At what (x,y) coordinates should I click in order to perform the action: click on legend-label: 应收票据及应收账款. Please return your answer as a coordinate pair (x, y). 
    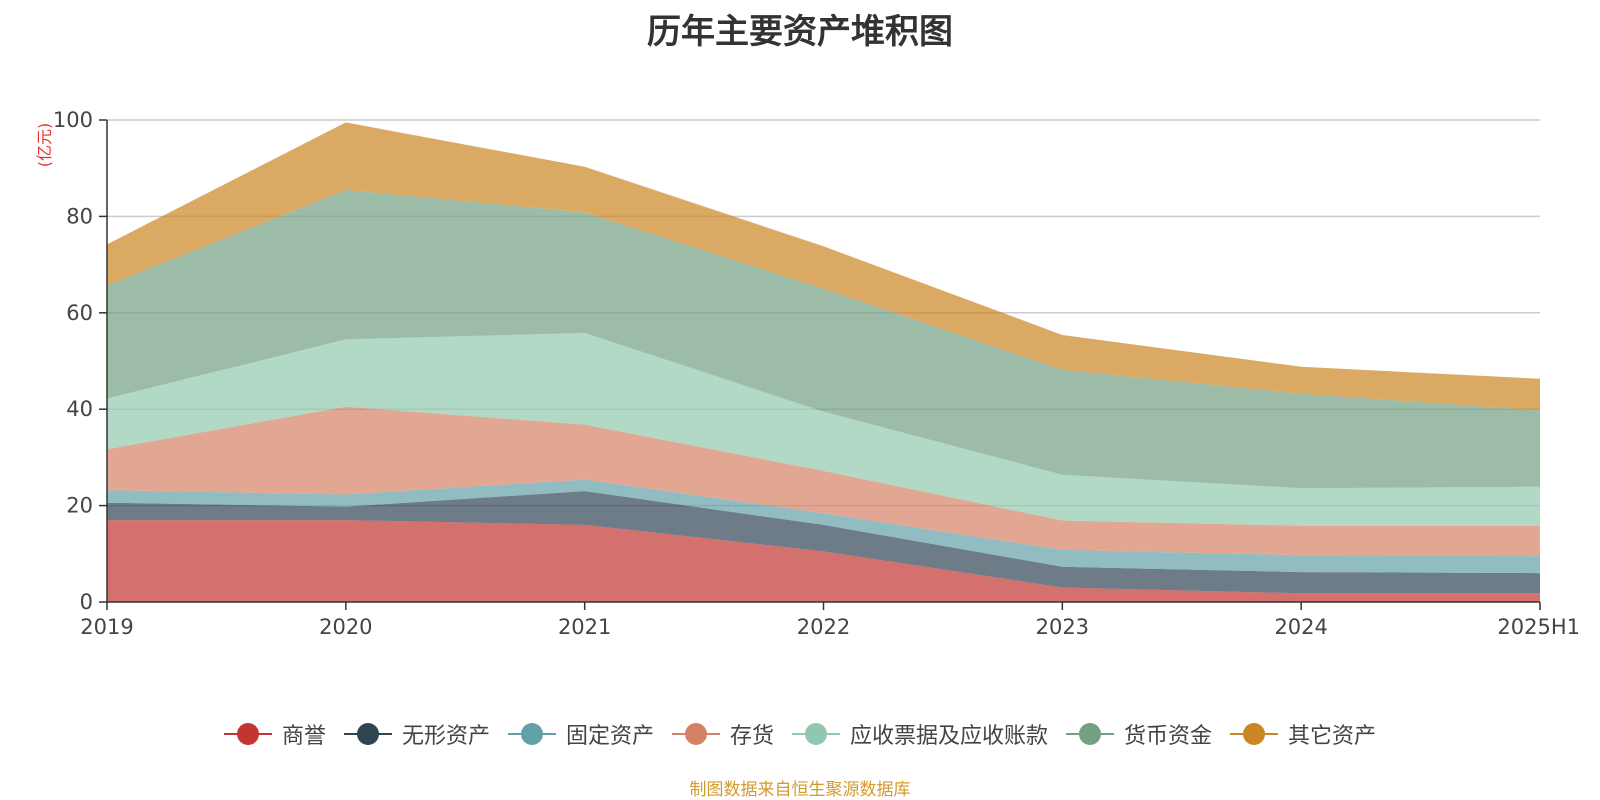
    Looking at the image, I should click on (949, 736).